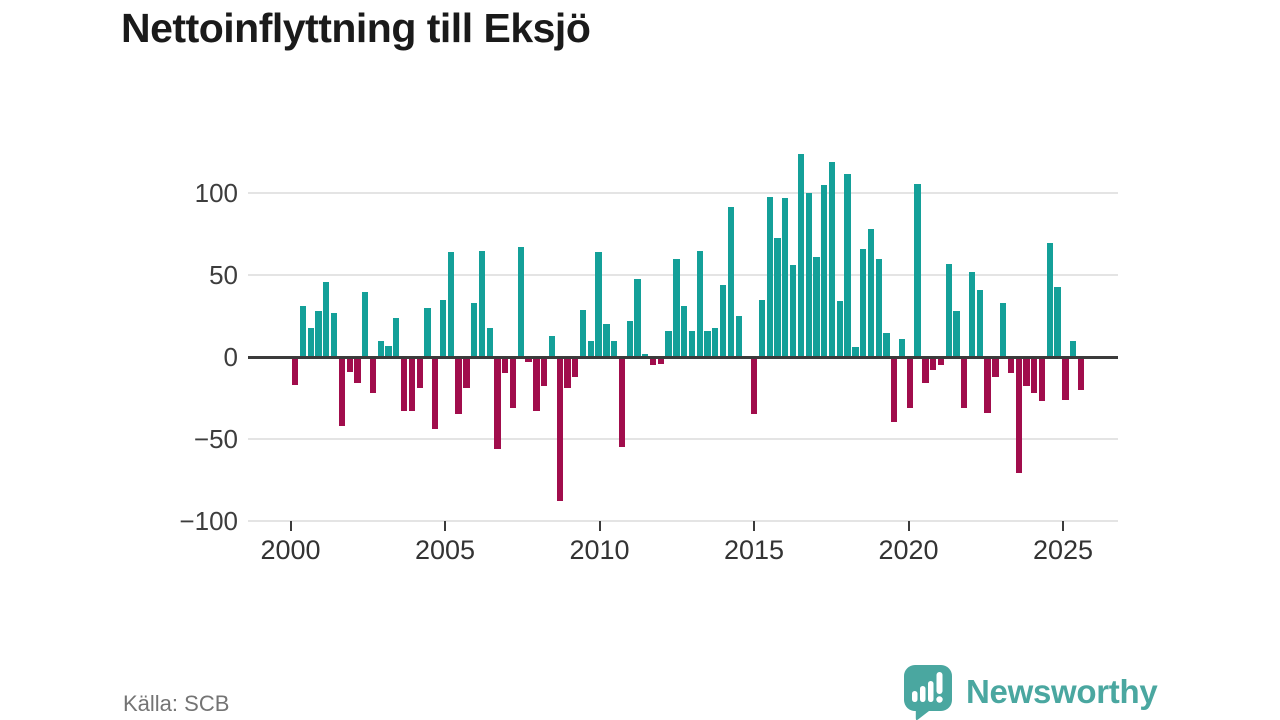 The image size is (1280, 720). What do you see at coordinates (176, 703) in the screenshot?
I see `source-caption: Källa: SCB` at bounding box center [176, 703].